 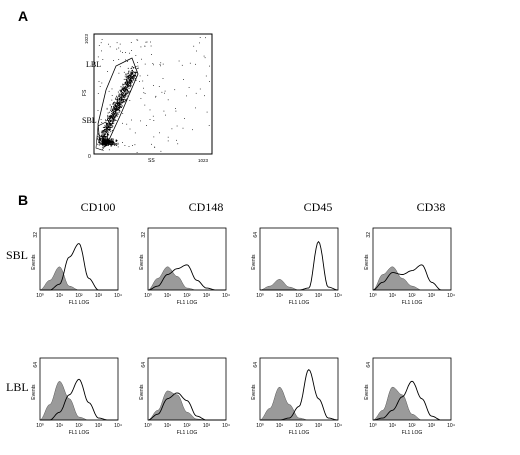 I want to click on histogram-lbl-cd148-xtick: 10⁴, so click(x=226, y=426).